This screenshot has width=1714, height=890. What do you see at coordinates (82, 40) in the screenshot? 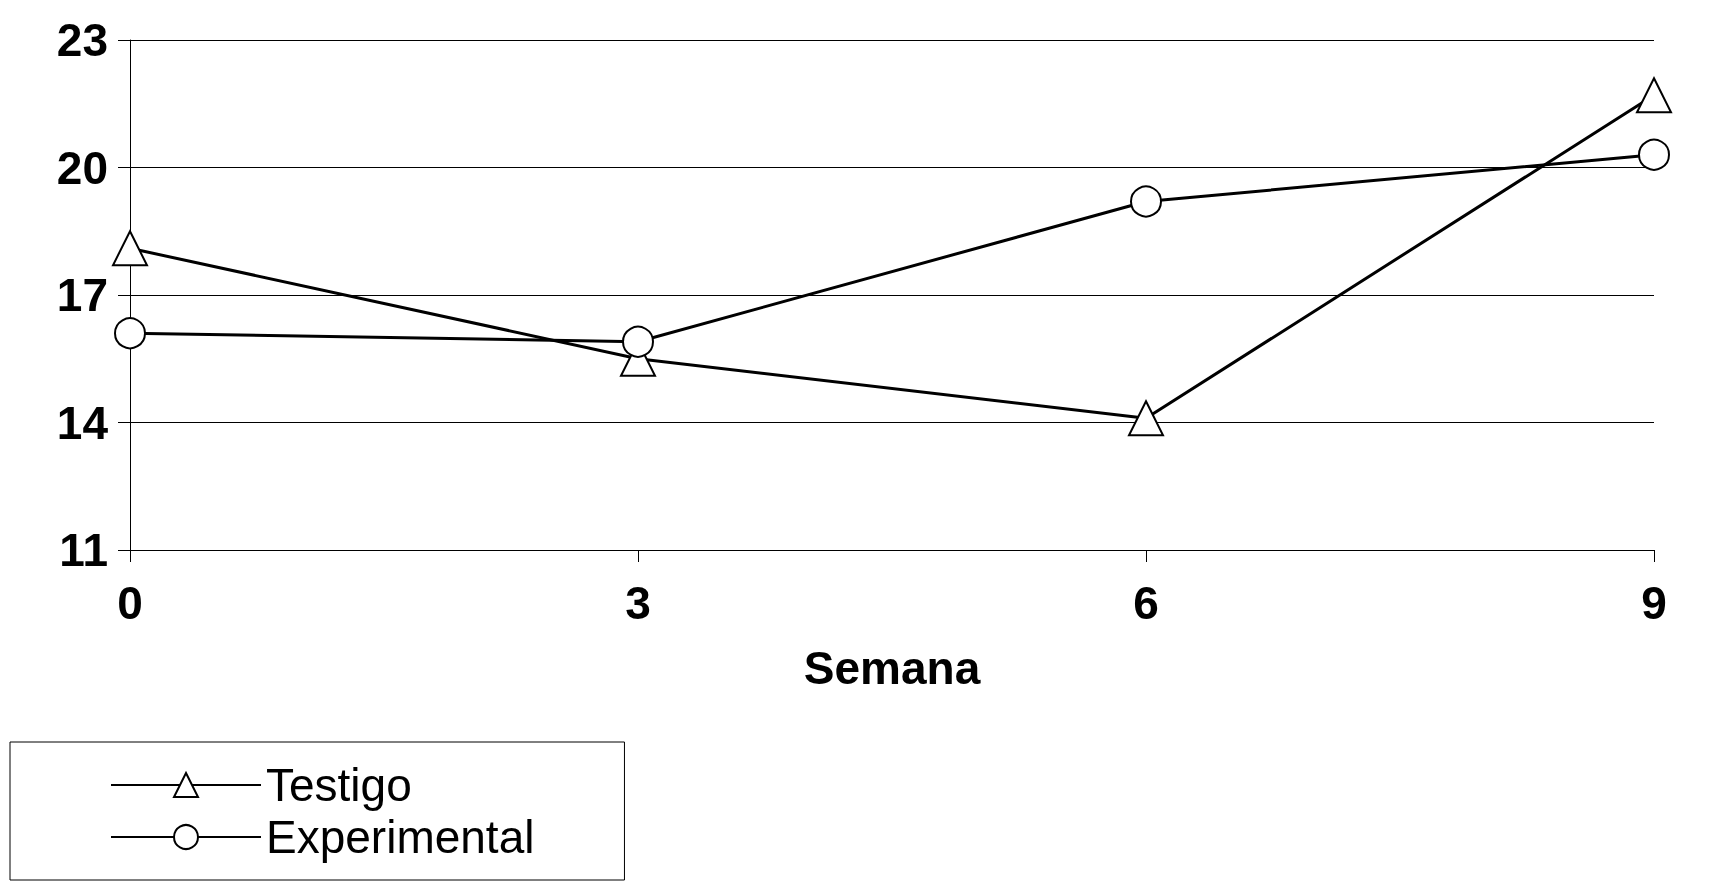
I see `y-tick-label: 23` at bounding box center [82, 40].